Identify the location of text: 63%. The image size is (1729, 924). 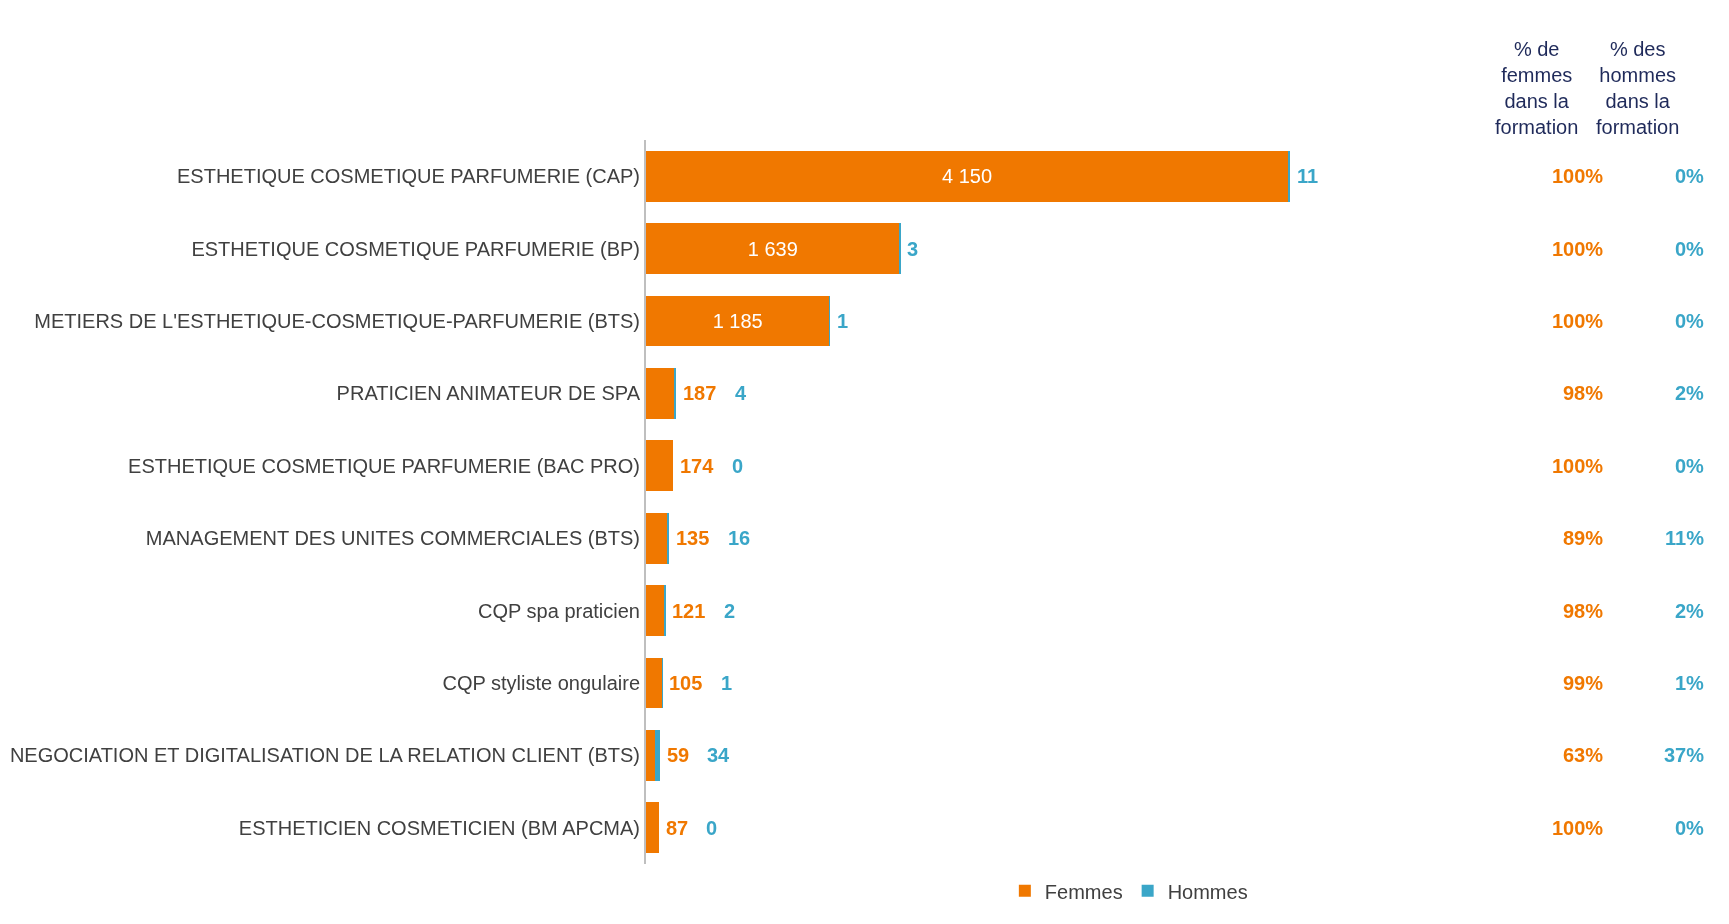
(1583, 755).